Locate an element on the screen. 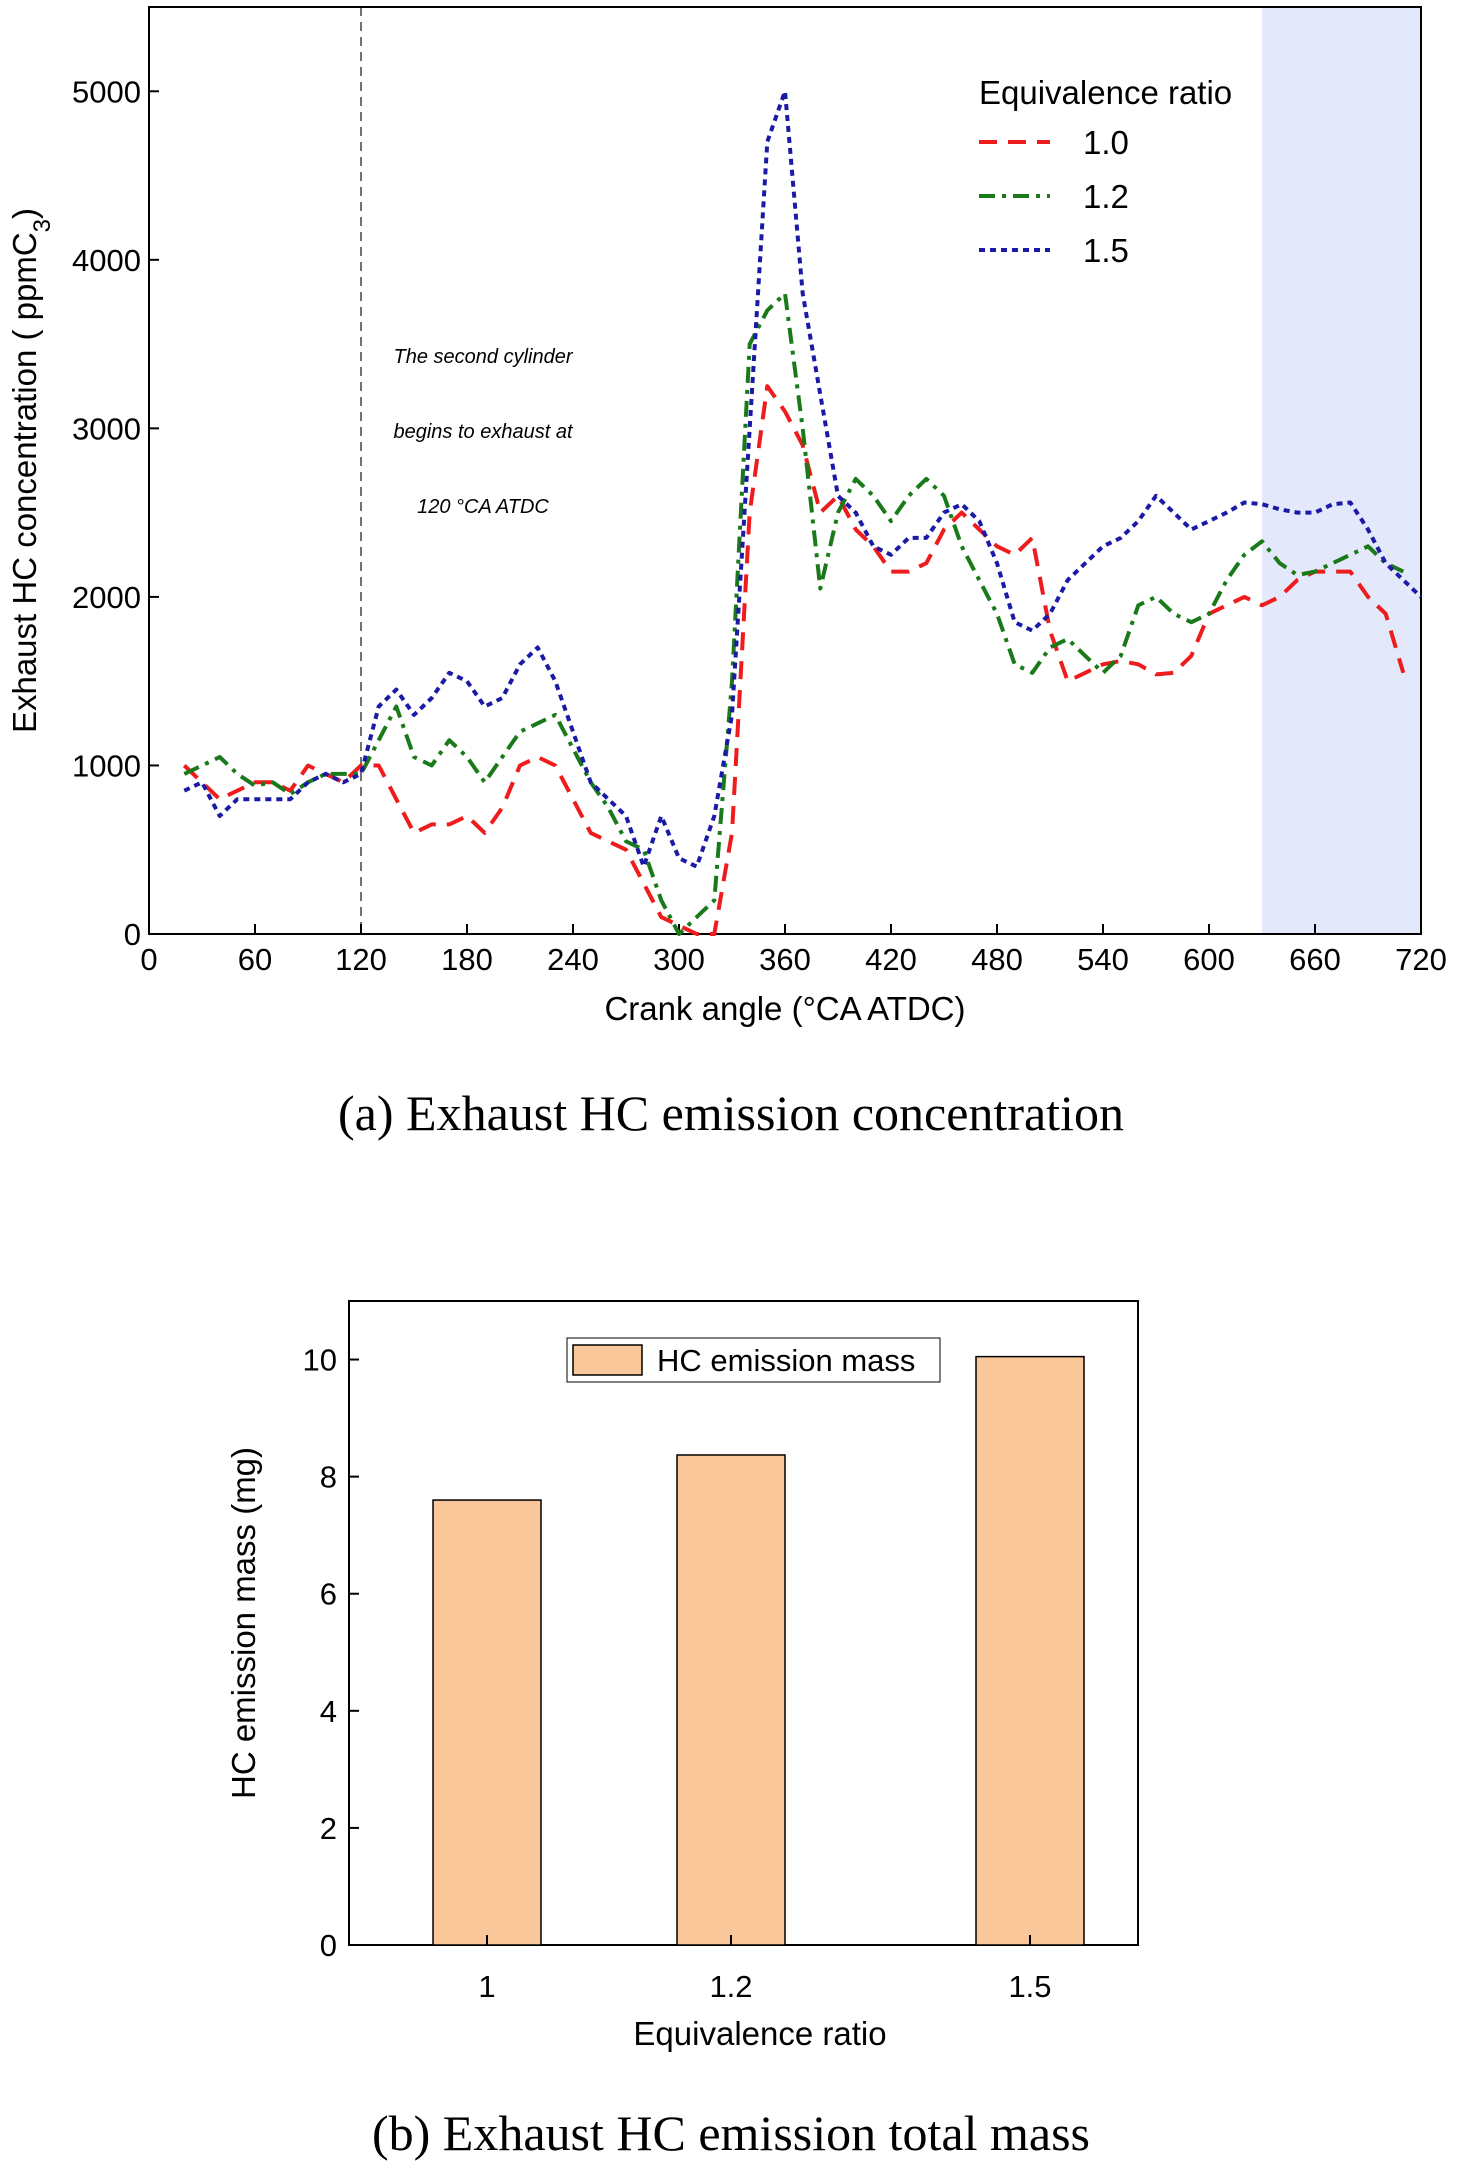 This screenshot has height=2170, width=1462. y-tick-label: 4000 is located at coordinates (106, 260).